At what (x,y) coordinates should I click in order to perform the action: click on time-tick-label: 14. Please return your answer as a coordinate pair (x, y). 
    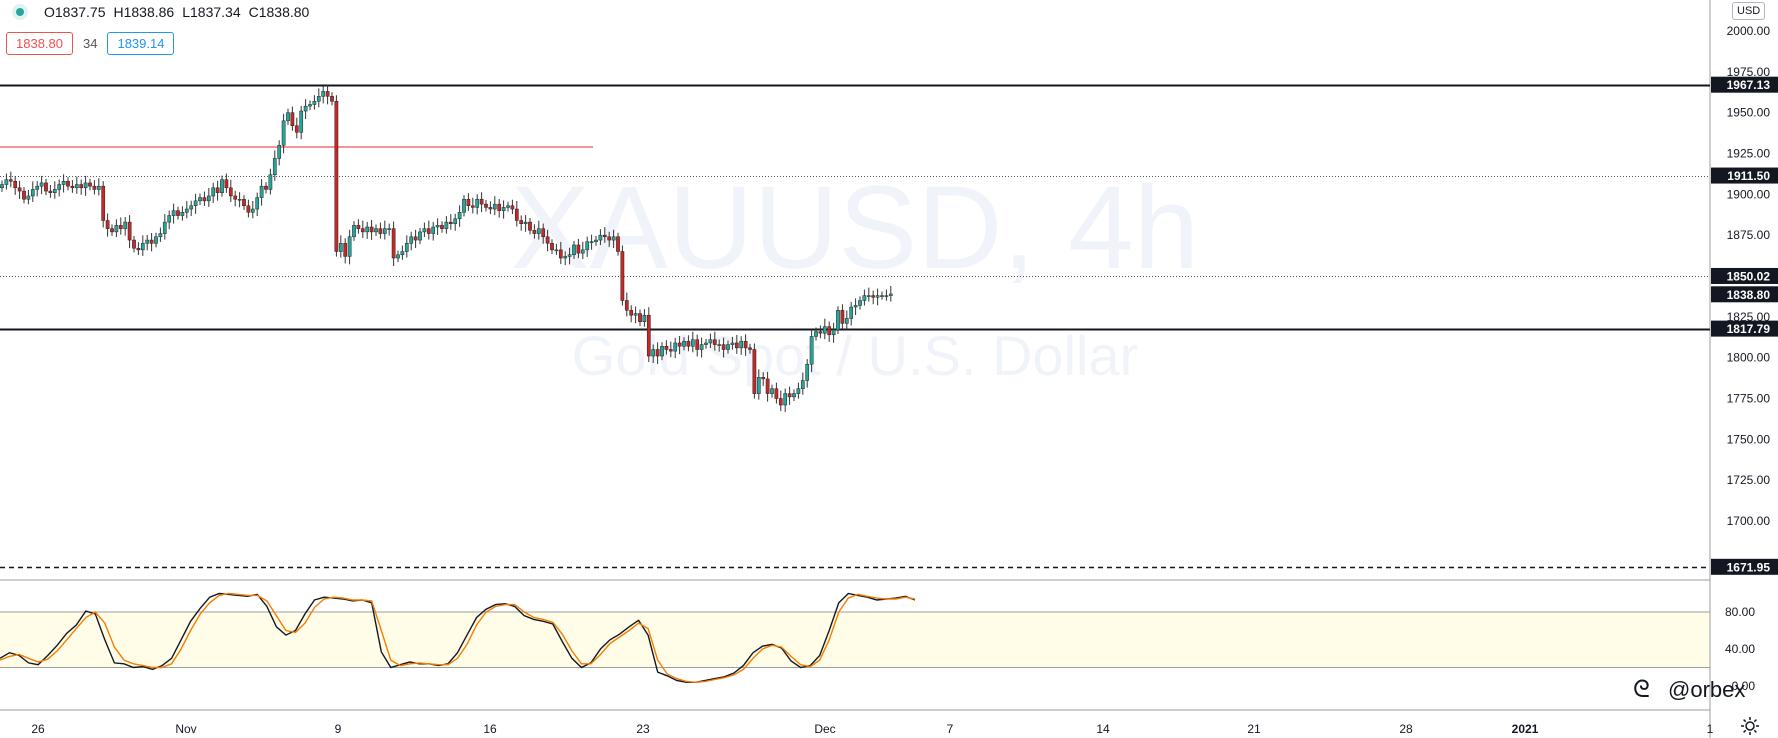
    Looking at the image, I should click on (1103, 729).